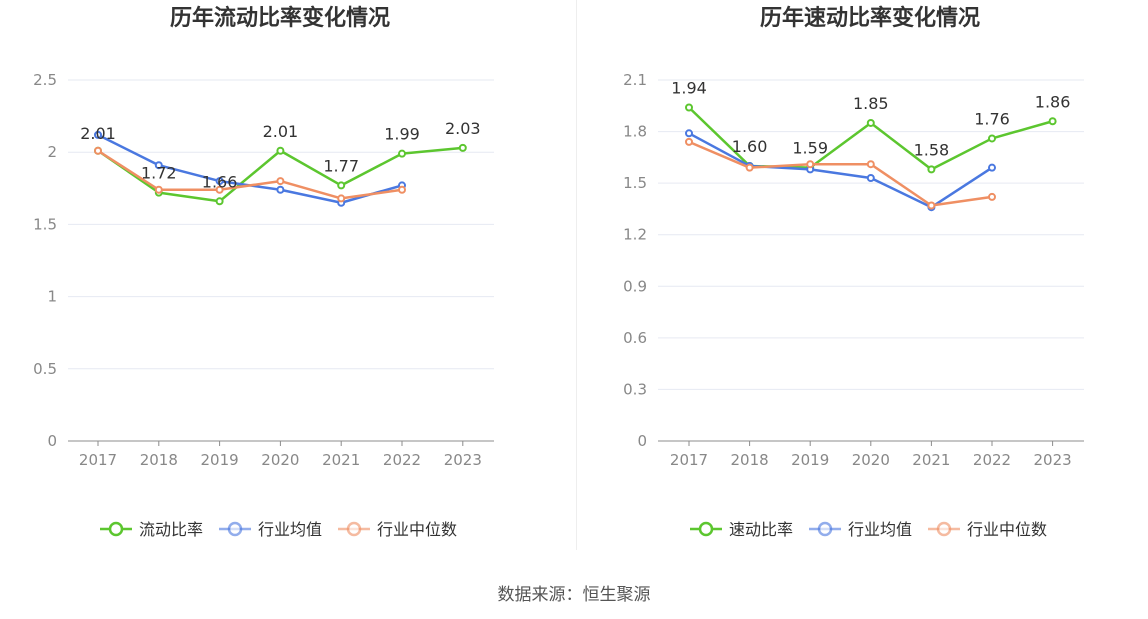 This screenshot has height=619, width=1148. What do you see at coordinates (810, 148) in the screenshot?
I see `data-label: 1.59` at bounding box center [810, 148].